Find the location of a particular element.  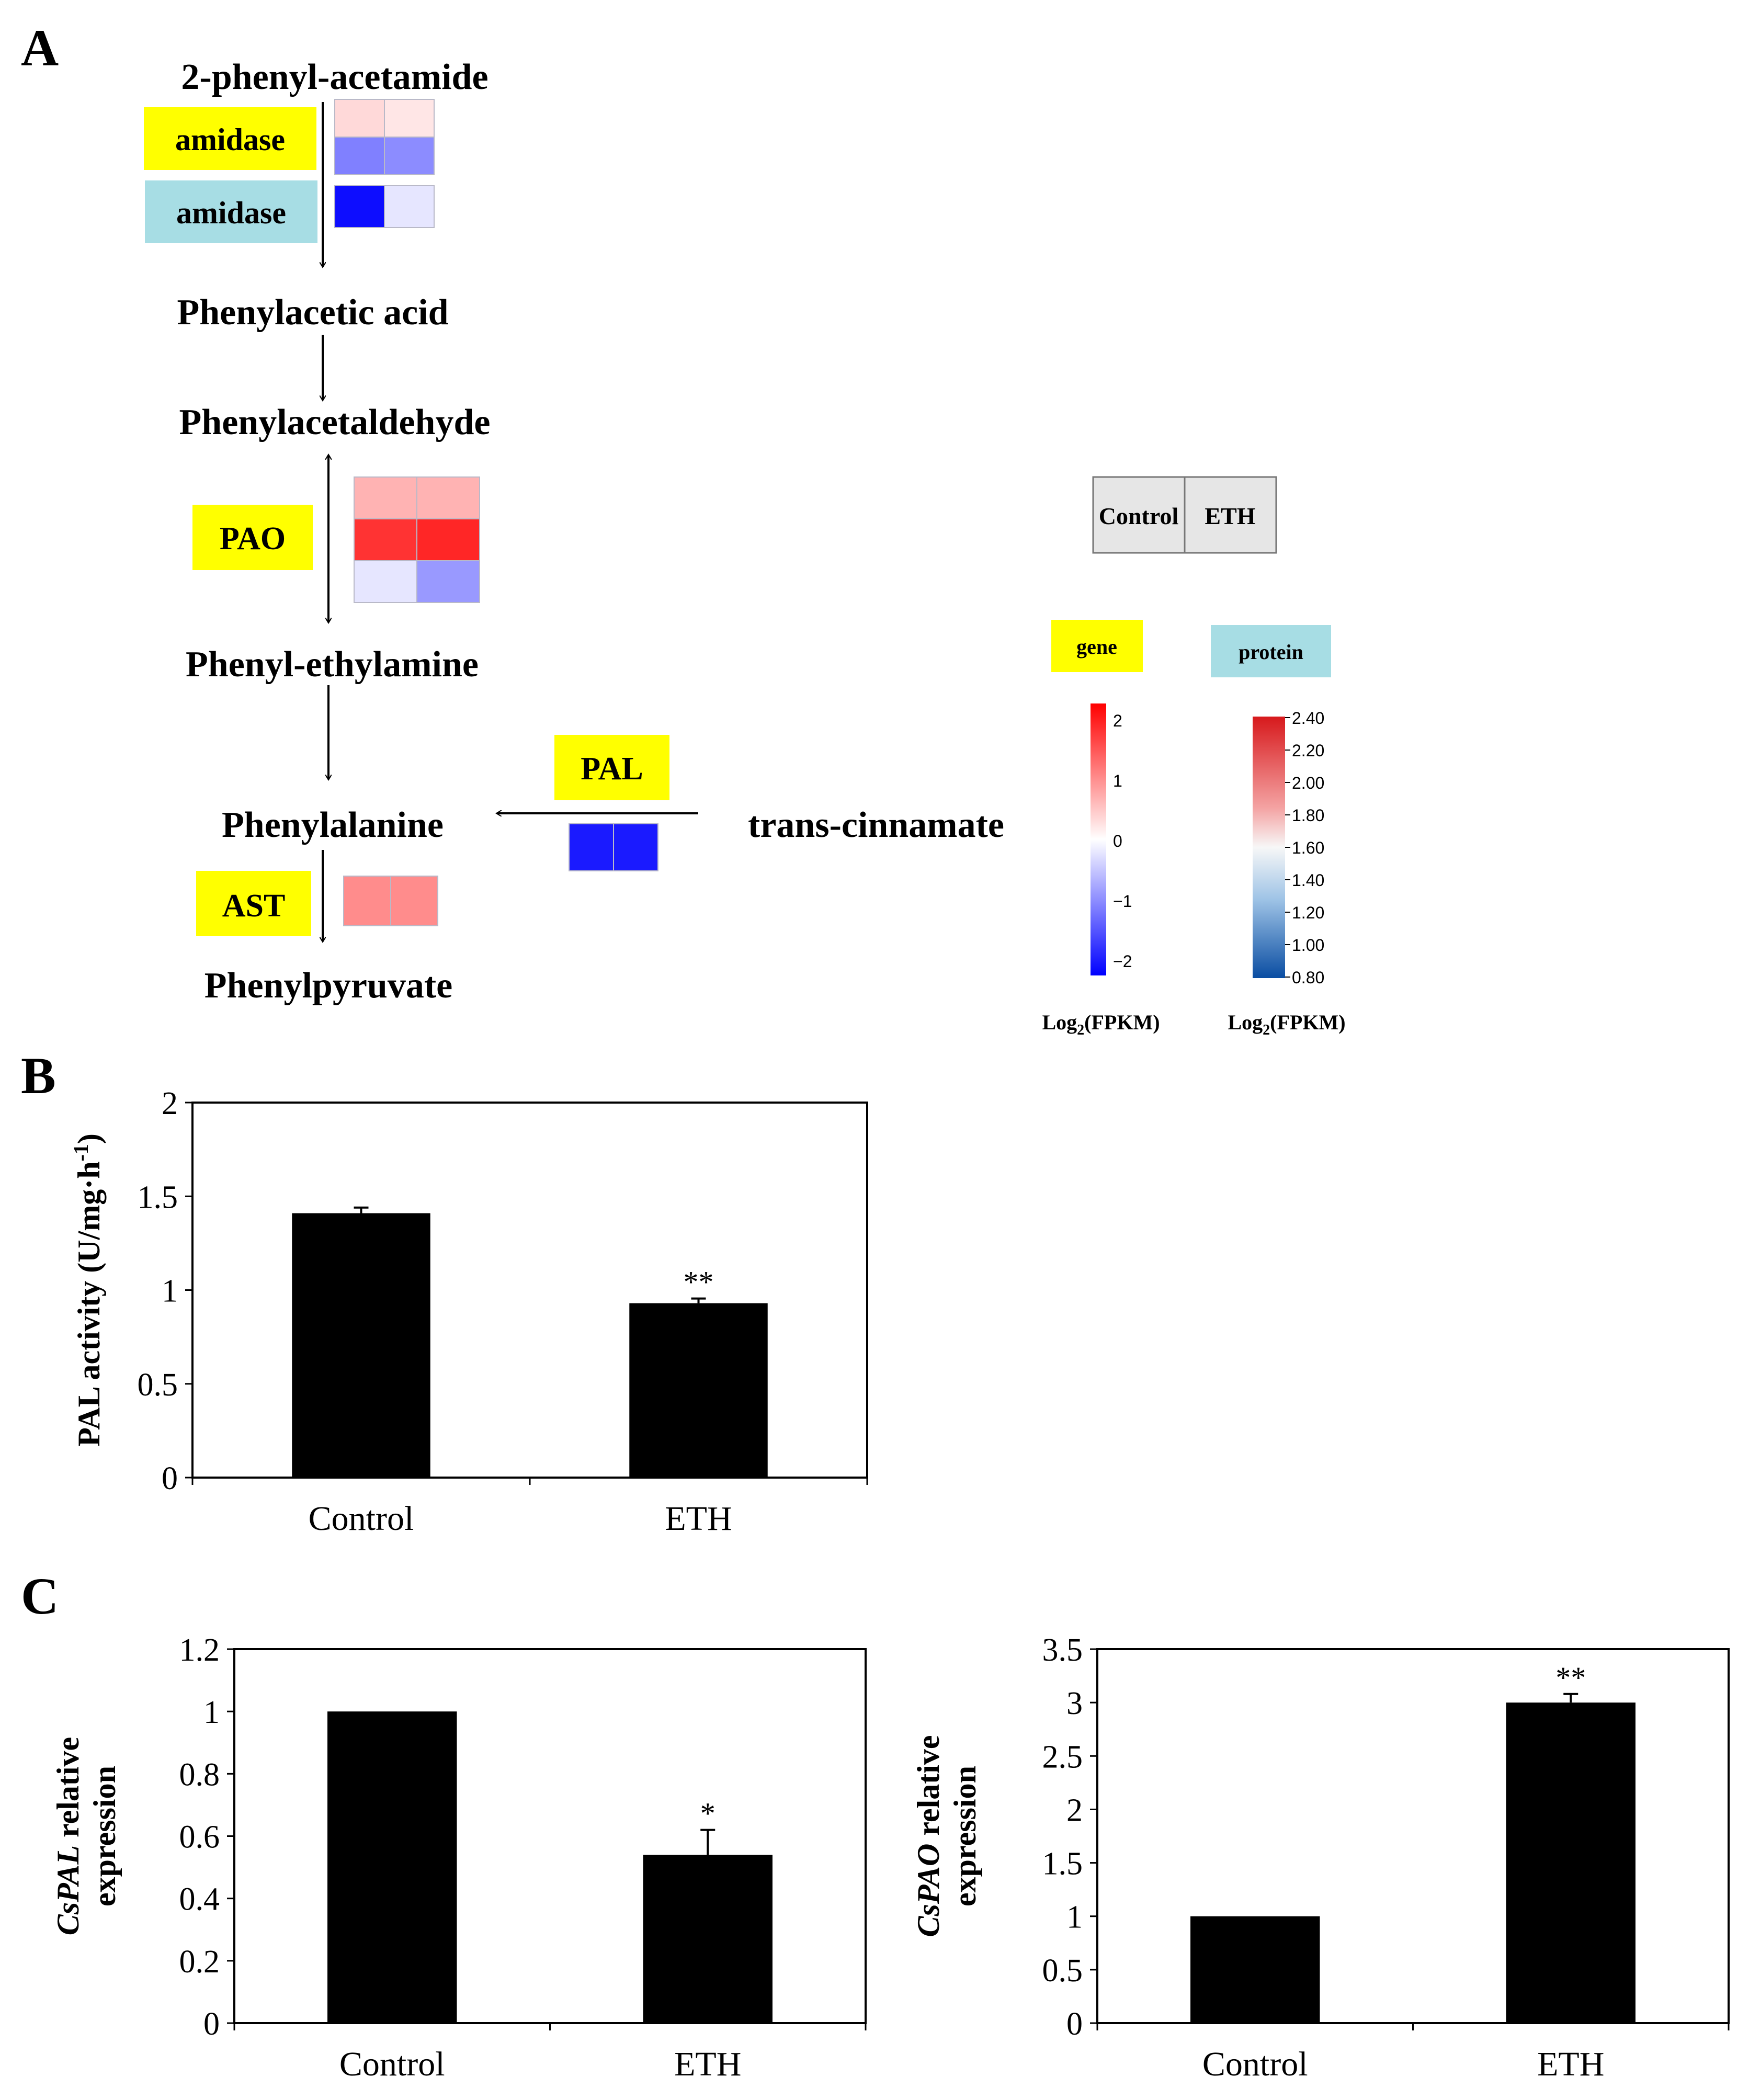

protein-colorbar-tick: 2.40 is located at coordinates (1308, 718).